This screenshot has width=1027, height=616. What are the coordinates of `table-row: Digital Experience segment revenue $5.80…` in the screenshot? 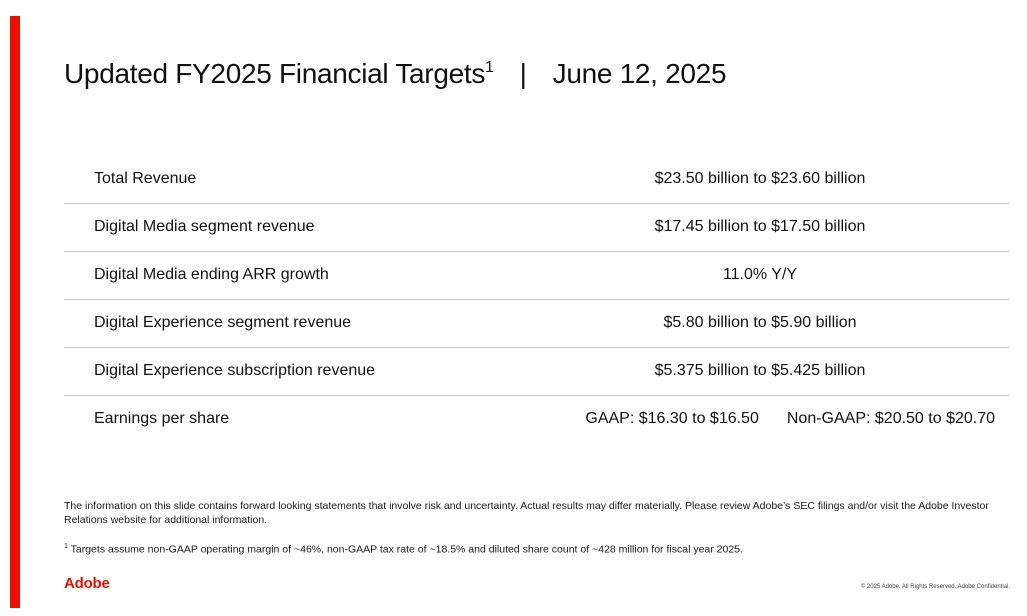 It's located at (536, 324).